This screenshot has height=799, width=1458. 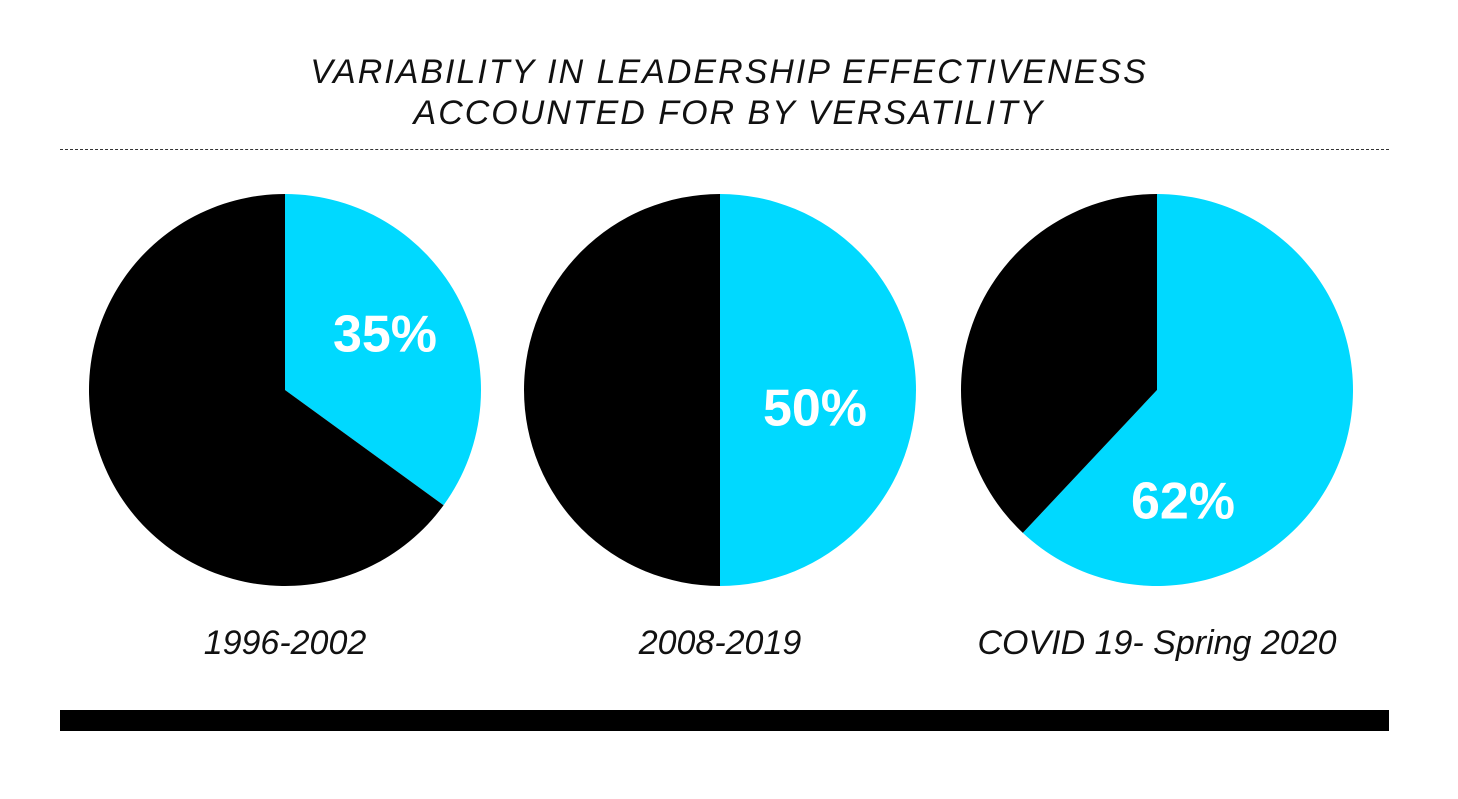 What do you see at coordinates (724, 149) in the screenshot?
I see `dashed-divider` at bounding box center [724, 149].